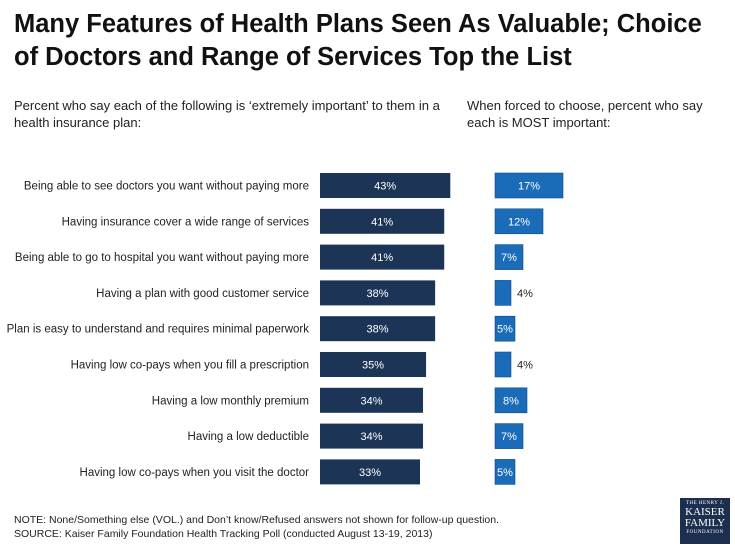  I want to click on kff-logo: THE HENRY J. KAISER FAMILY FOUNDATION, so click(705, 521).